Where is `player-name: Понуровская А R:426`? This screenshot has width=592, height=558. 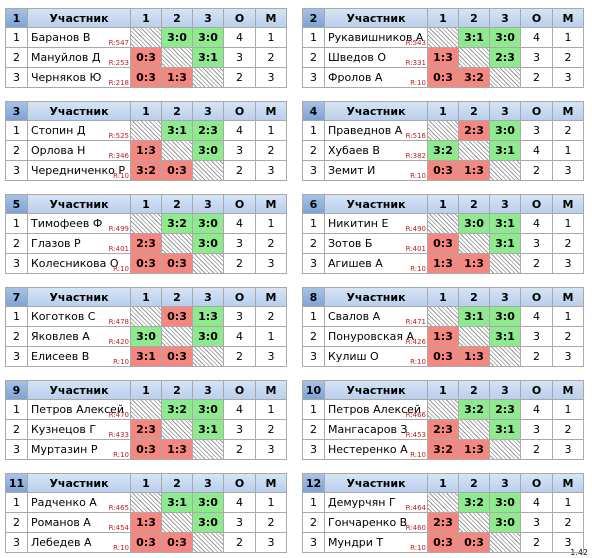
player-name: Понуровская А R:426 is located at coordinates (376, 336).